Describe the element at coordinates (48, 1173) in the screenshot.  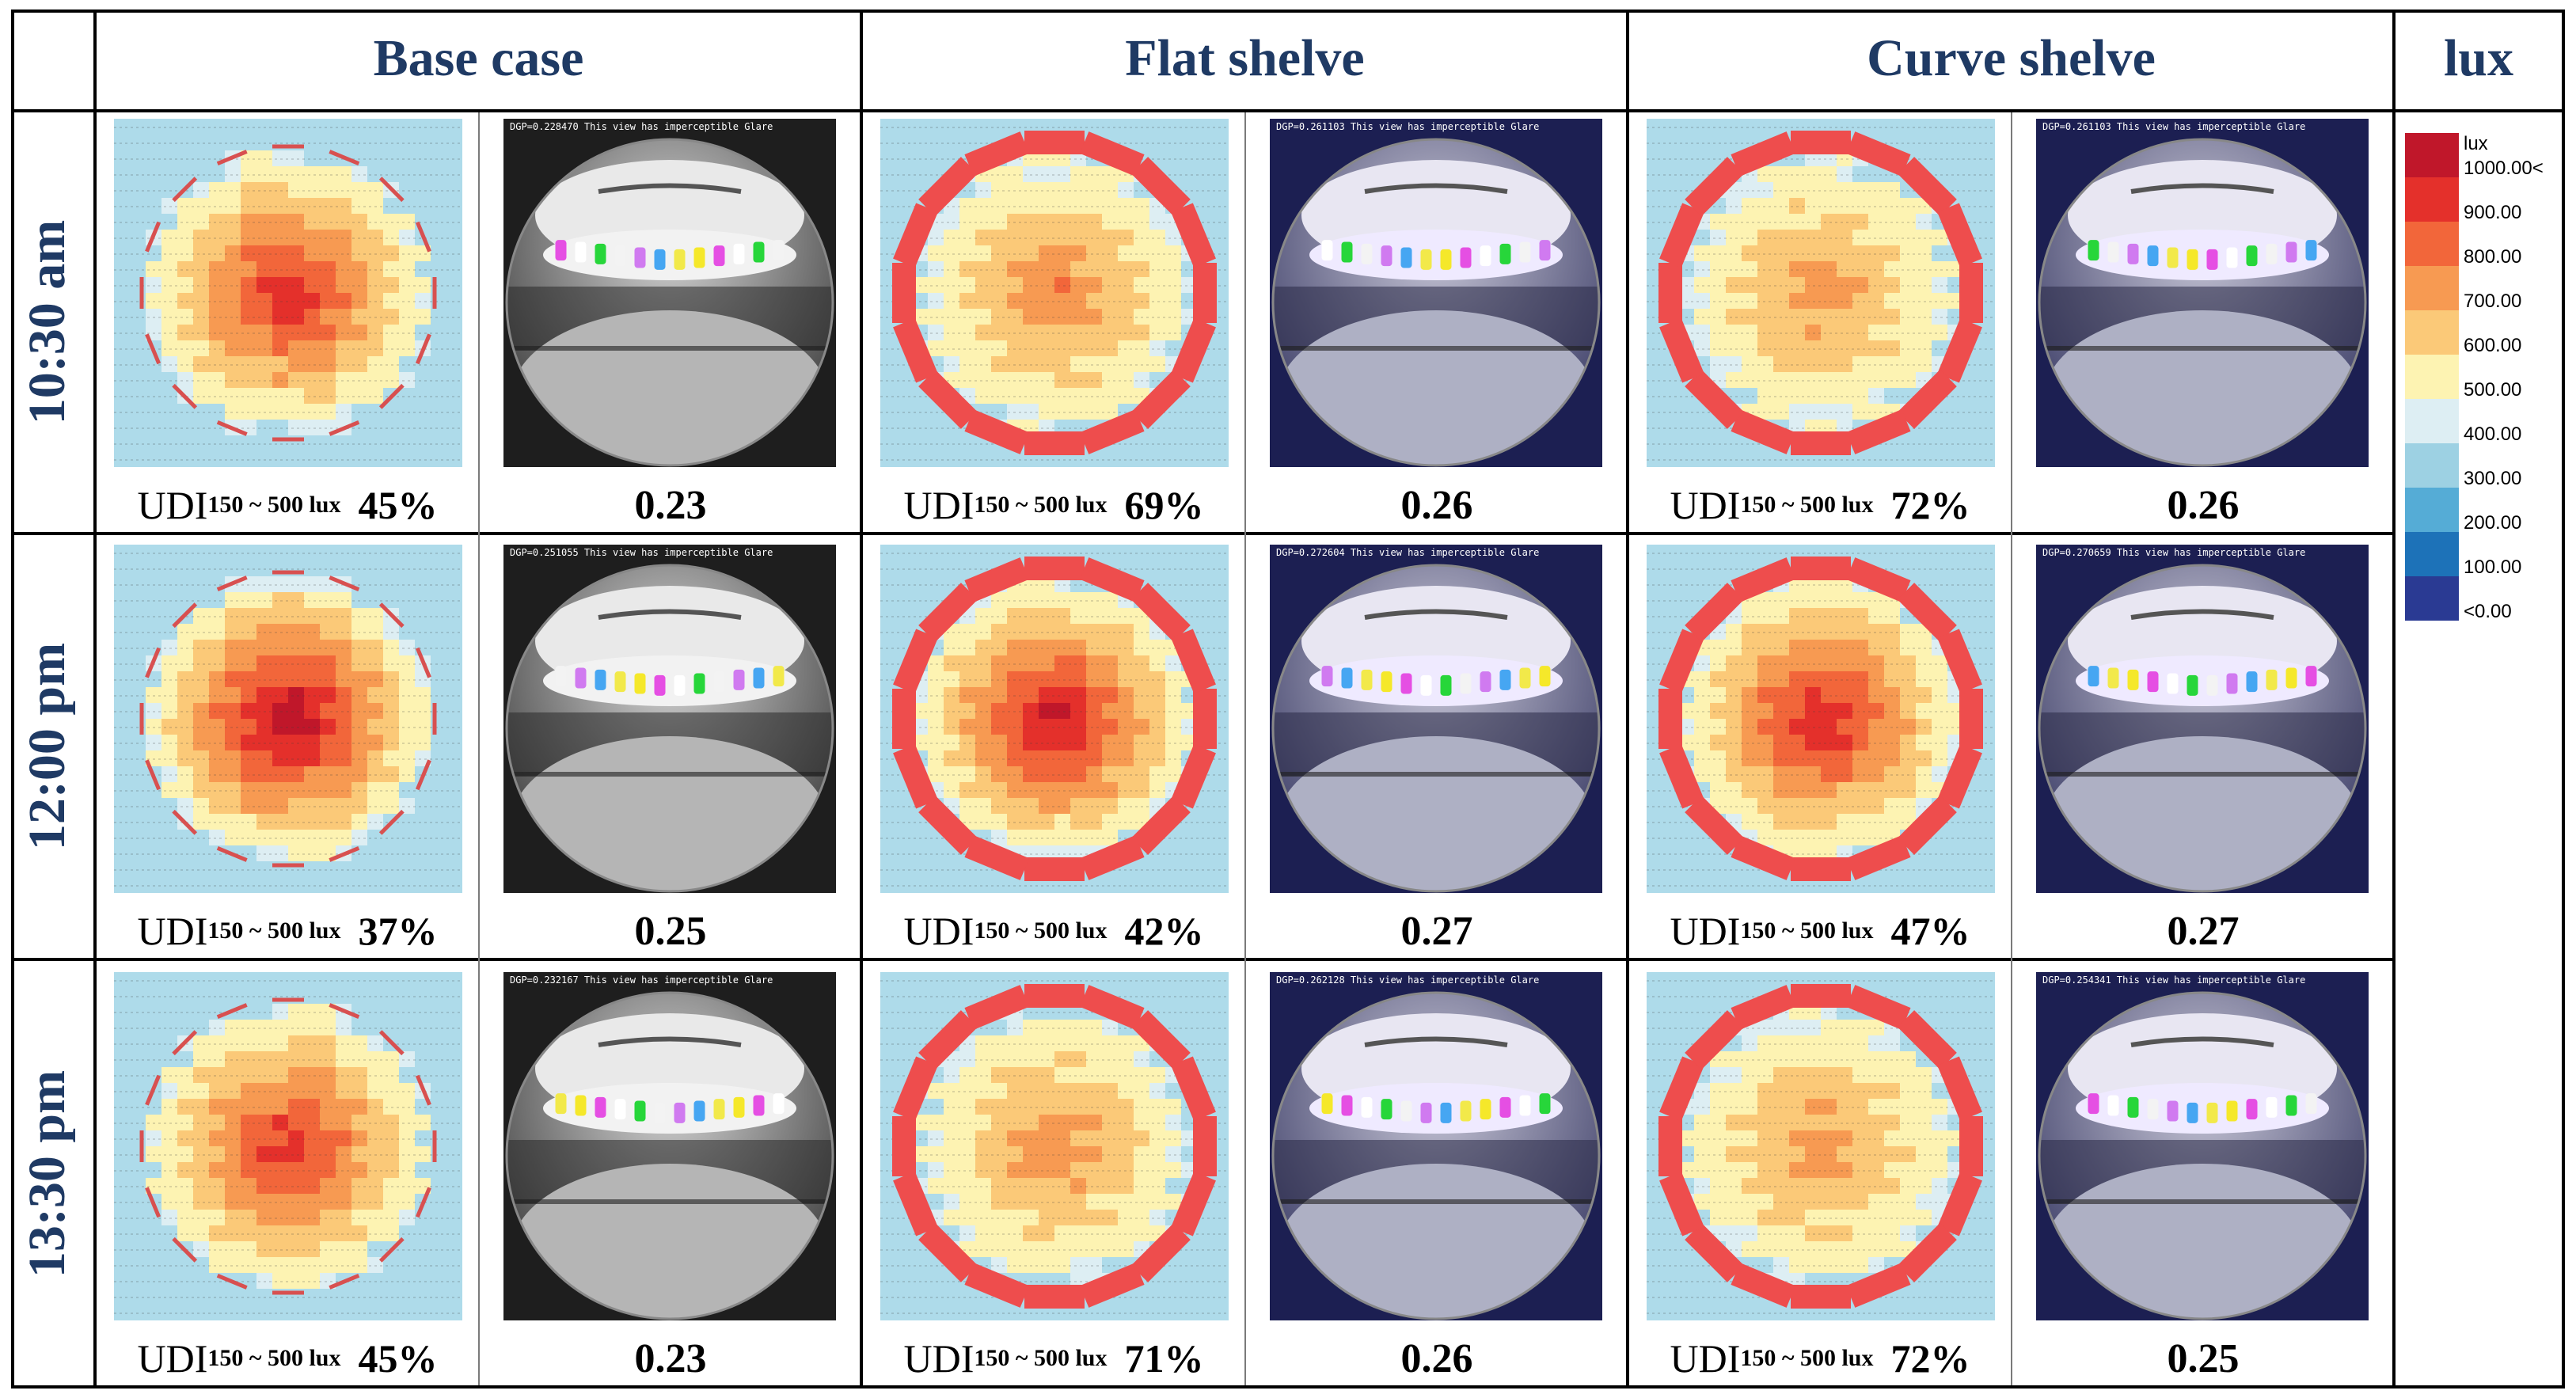
I see `row-label-1330: 13:30 pm` at that location.